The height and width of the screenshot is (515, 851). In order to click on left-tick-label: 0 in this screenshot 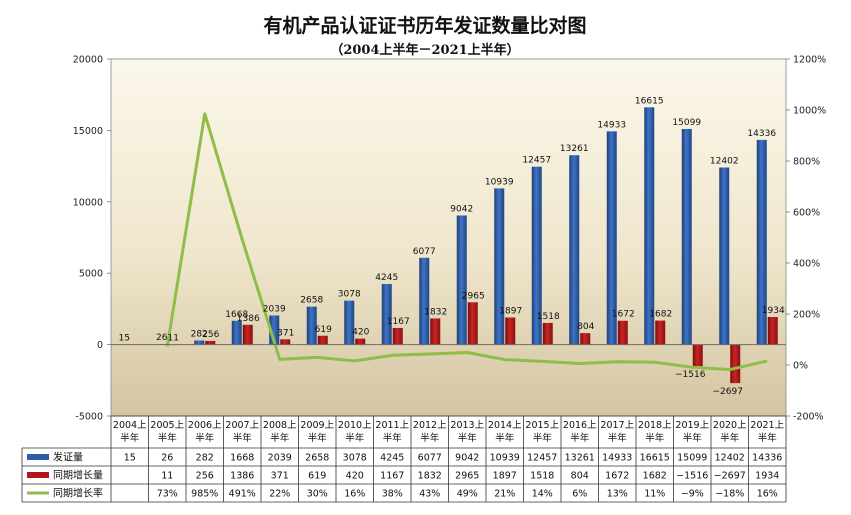, I will do `click(100, 345)`.